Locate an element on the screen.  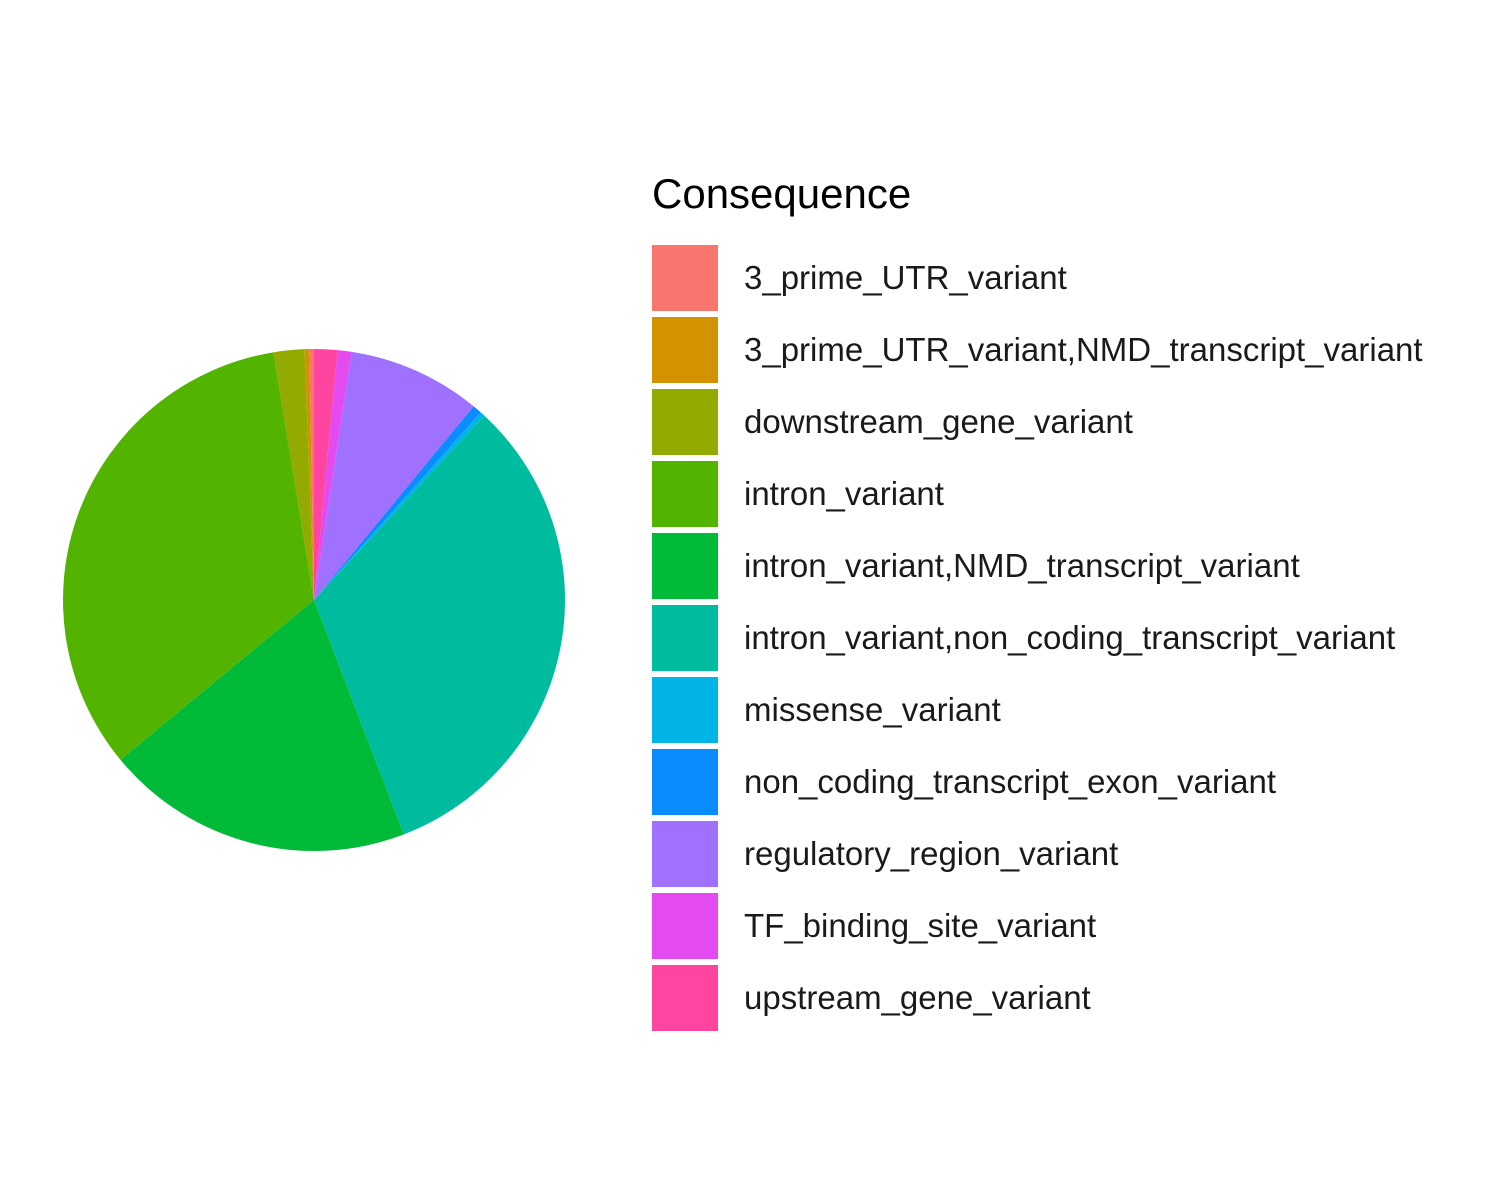
legend-item: missense_variant is located at coordinates (1037, 710).